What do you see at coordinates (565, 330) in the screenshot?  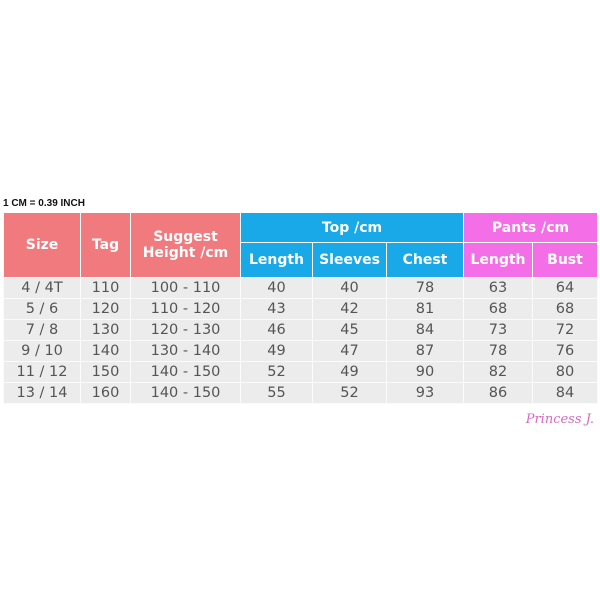 I see `cell-bust: 72` at bounding box center [565, 330].